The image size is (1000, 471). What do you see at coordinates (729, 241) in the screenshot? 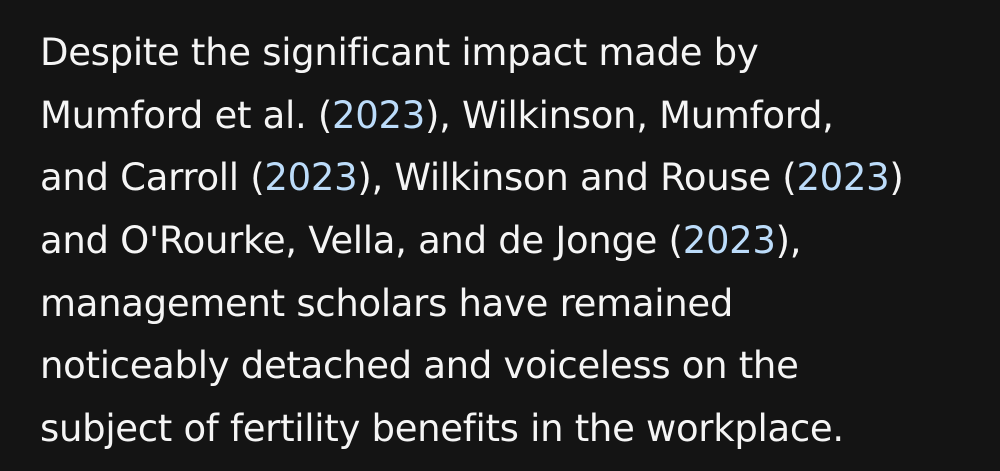
I see `citation-link-orourke: 2023` at bounding box center [729, 241].